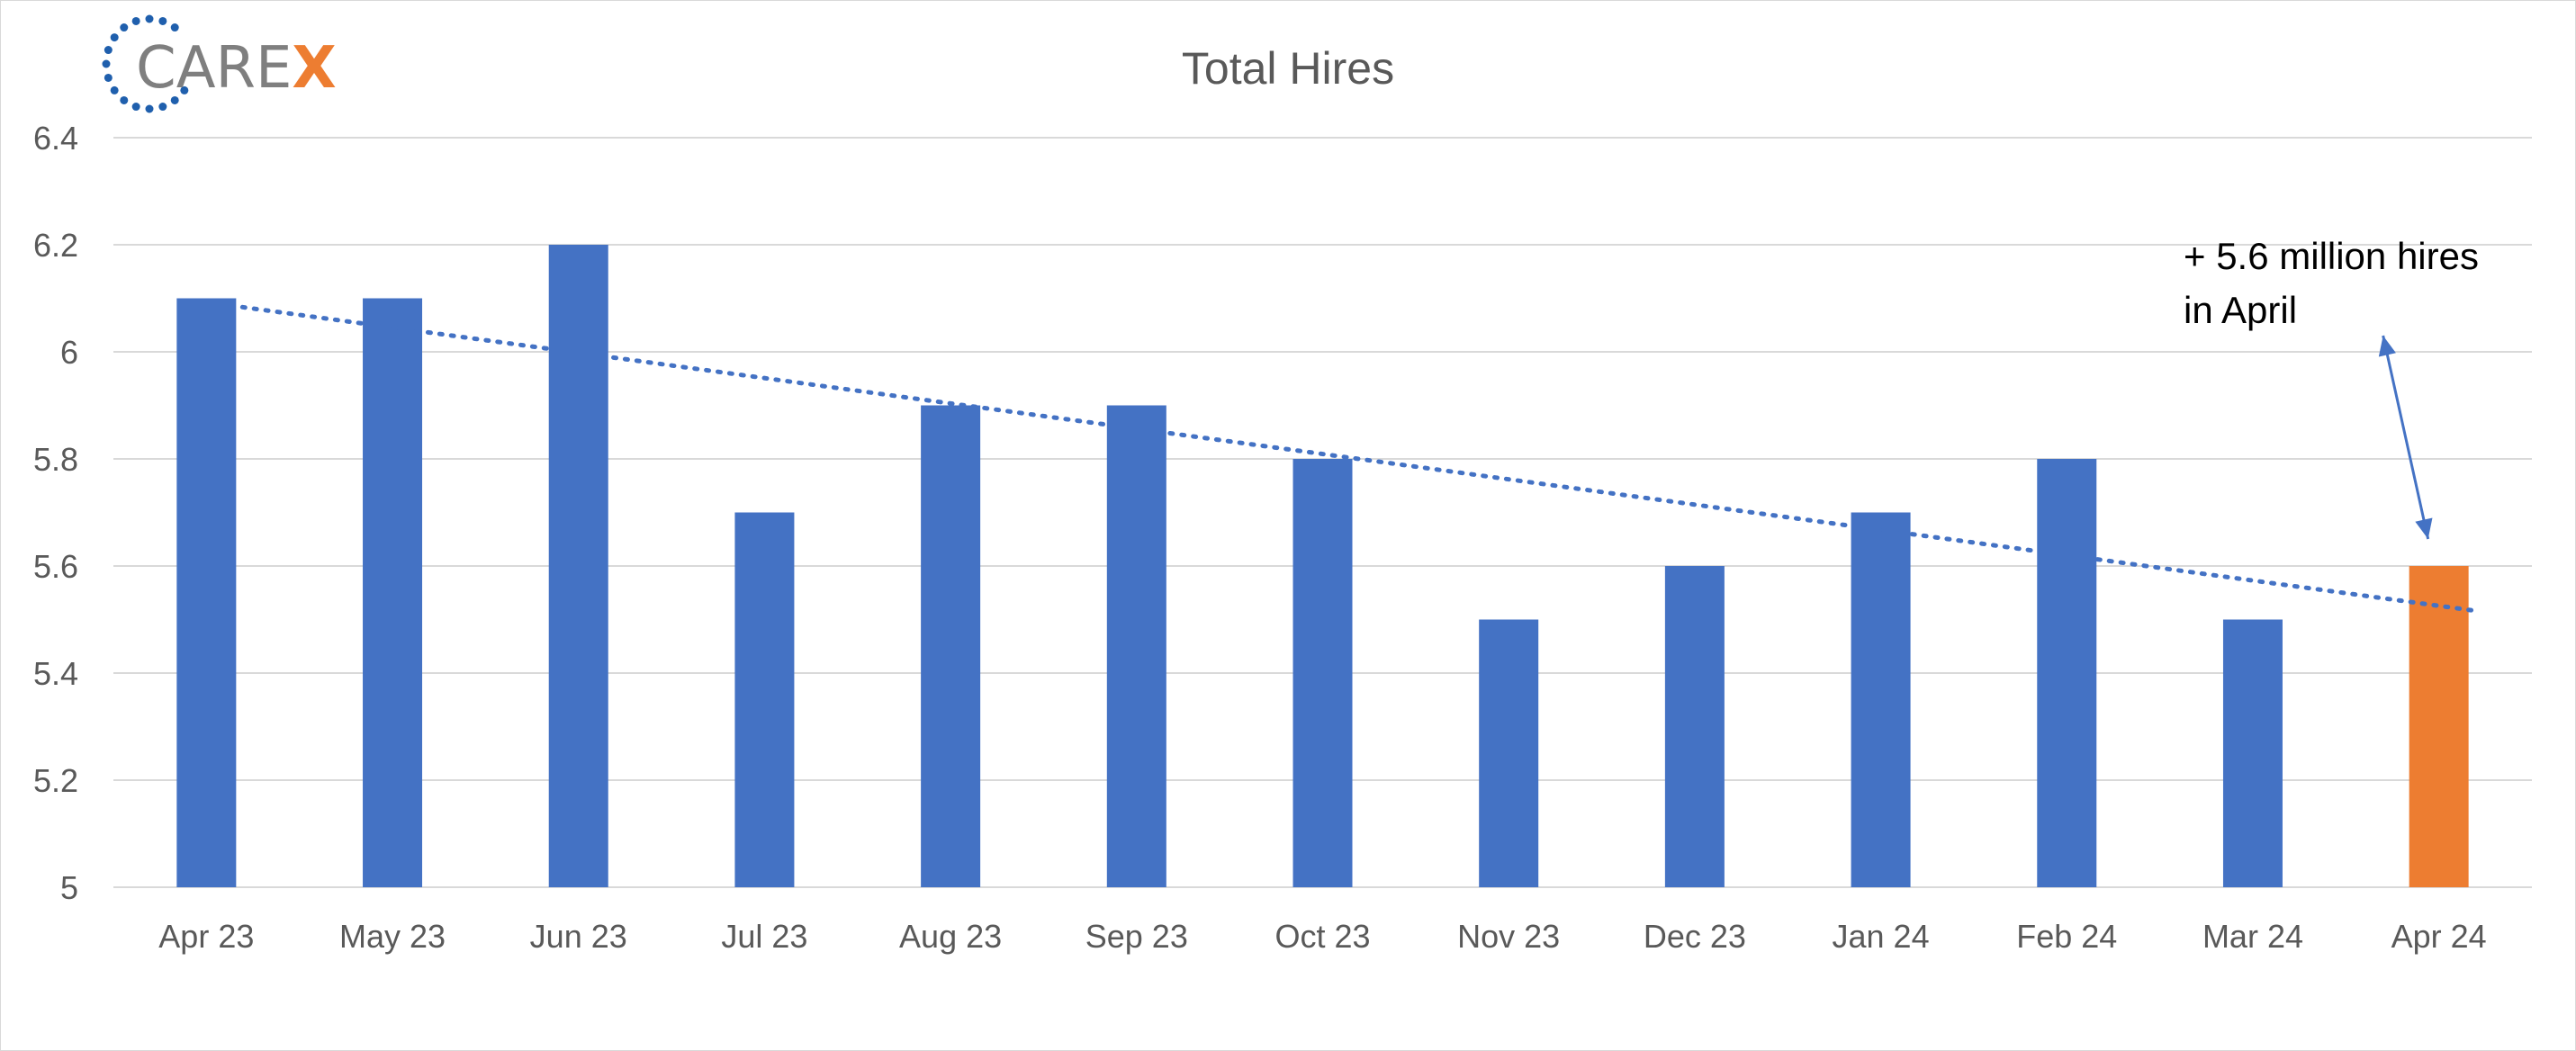 This screenshot has height=1051, width=2576. What do you see at coordinates (2439, 936) in the screenshot?
I see `x-tick-label: Apr 24` at bounding box center [2439, 936].